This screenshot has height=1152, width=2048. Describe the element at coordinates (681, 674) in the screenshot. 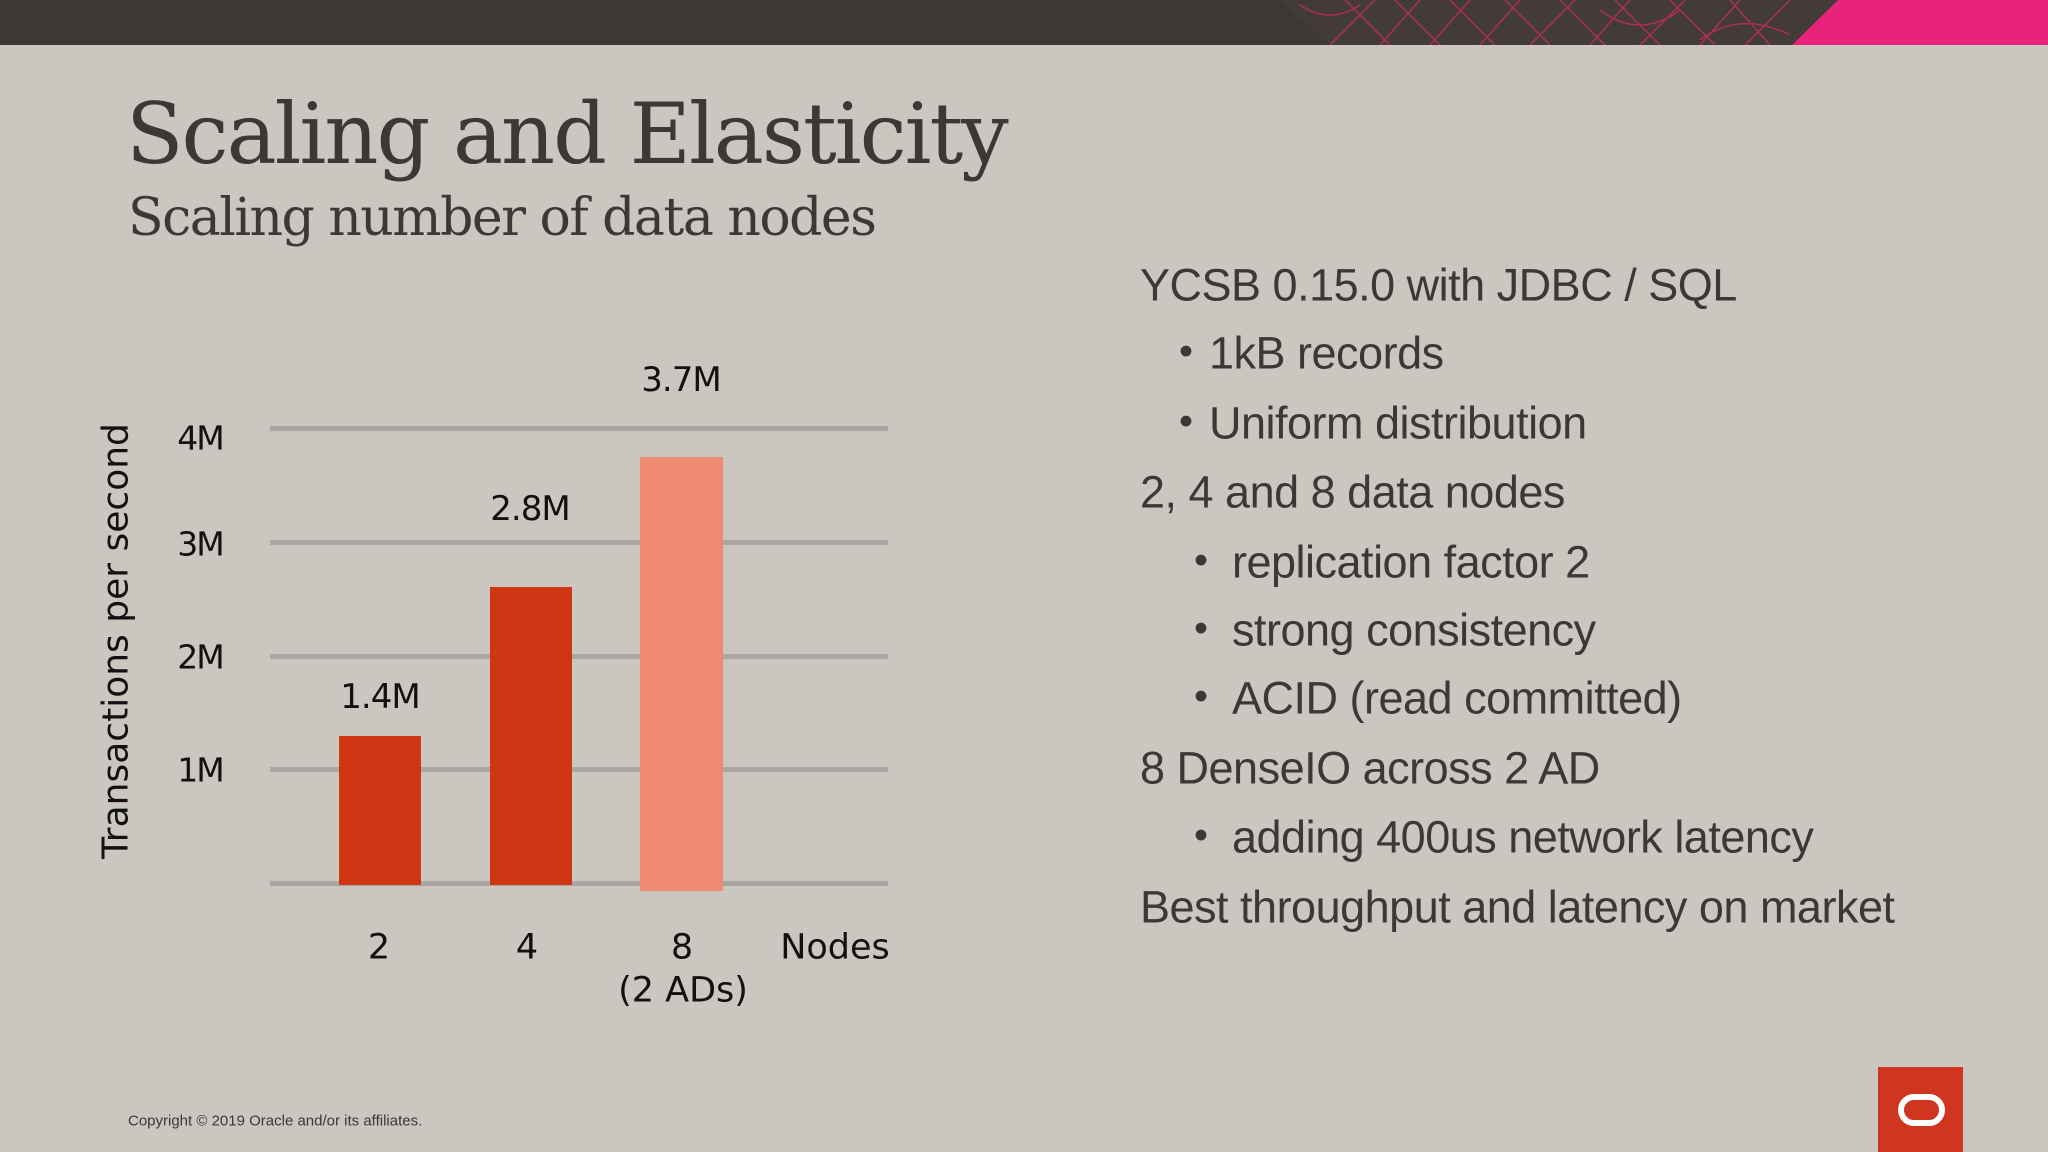

I see `bar-8-nodes` at that location.